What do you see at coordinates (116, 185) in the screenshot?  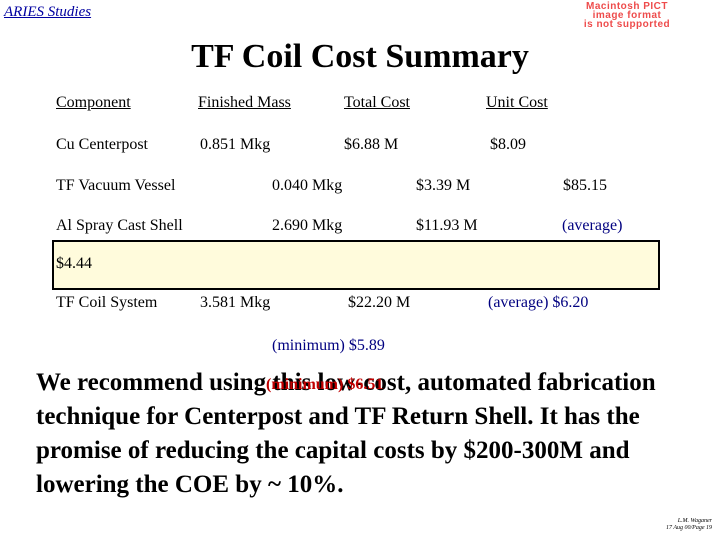 I see `row-vessel-component: TF Vacuum Vessel` at bounding box center [116, 185].